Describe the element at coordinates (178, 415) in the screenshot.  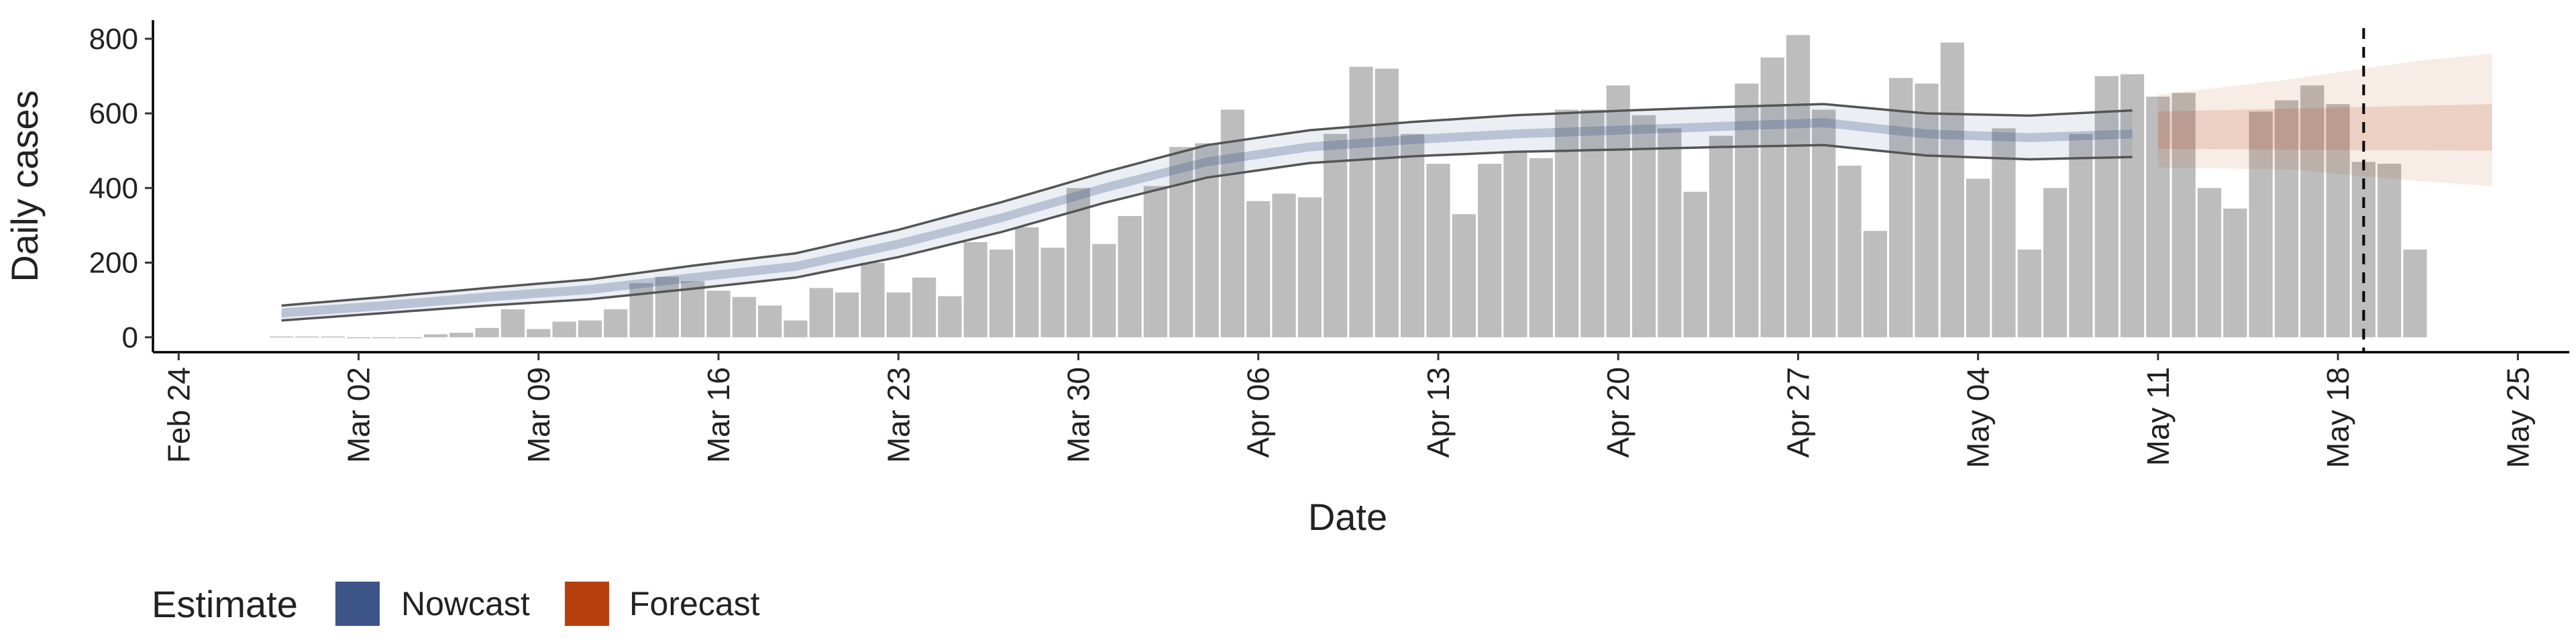
I see `x-tick-label: Feb 24` at that location.